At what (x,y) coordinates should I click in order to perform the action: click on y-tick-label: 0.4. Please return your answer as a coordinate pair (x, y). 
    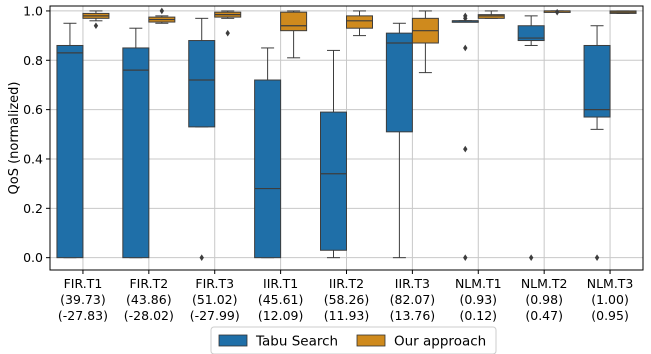
    Looking at the image, I should click on (33, 158).